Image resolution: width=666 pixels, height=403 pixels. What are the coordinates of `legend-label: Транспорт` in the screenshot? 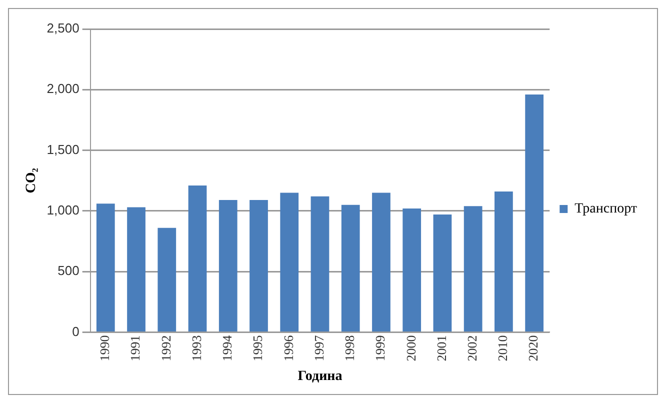 It's located at (606, 209).